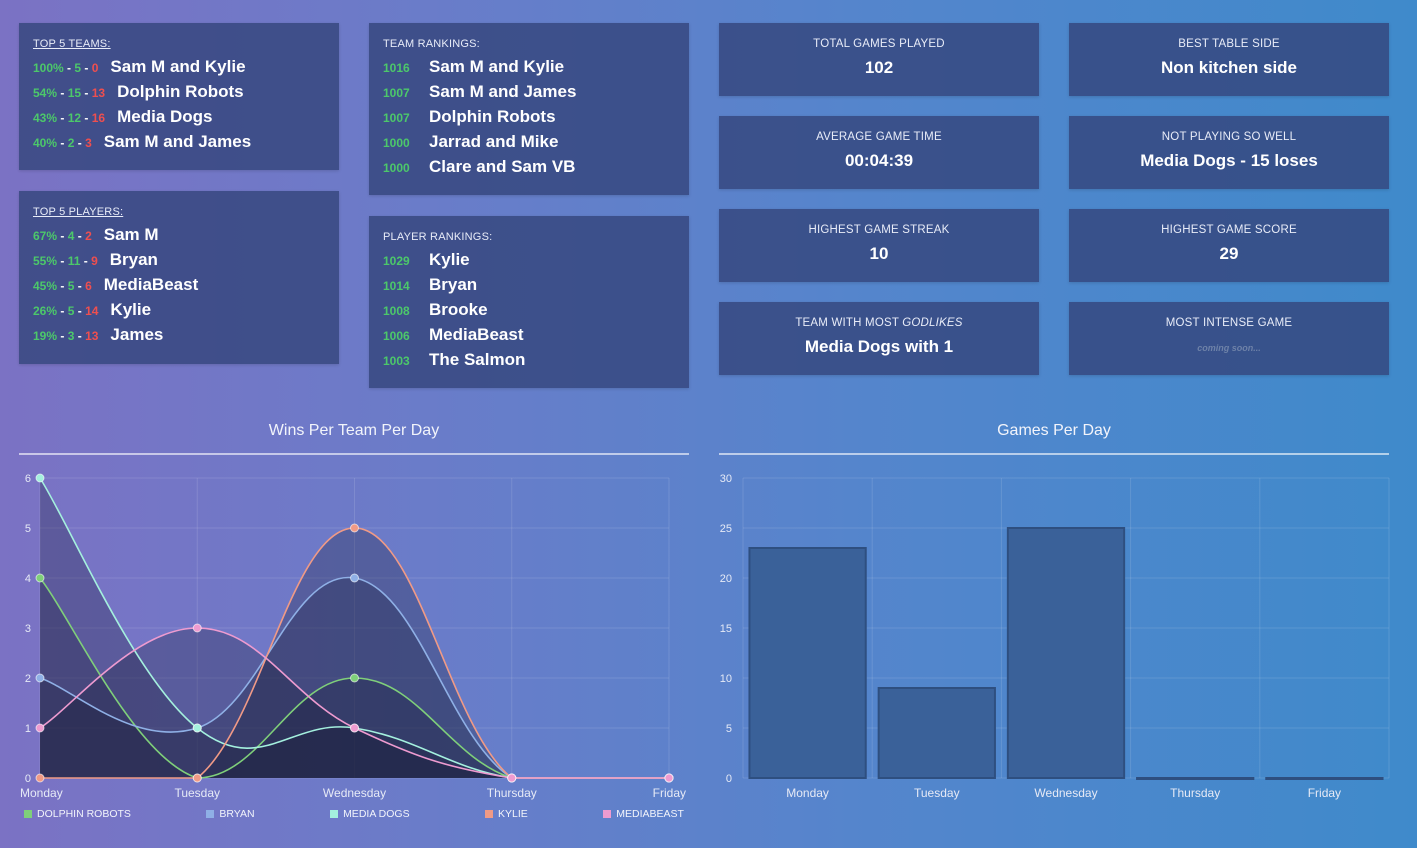 The height and width of the screenshot is (848, 1417). What do you see at coordinates (1054, 454) in the screenshot?
I see `games-chart-rule` at bounding box center [1054, 454].